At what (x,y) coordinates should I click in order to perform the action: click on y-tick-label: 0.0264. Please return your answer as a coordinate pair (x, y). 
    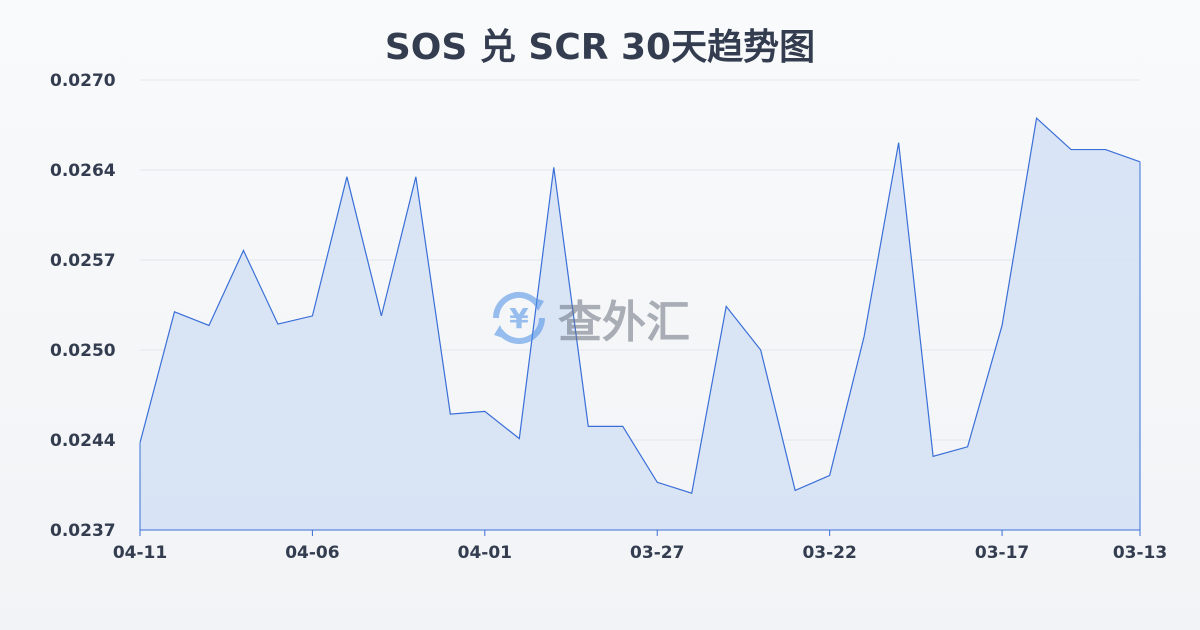
    Looking at the image, I should click on (83, 171).